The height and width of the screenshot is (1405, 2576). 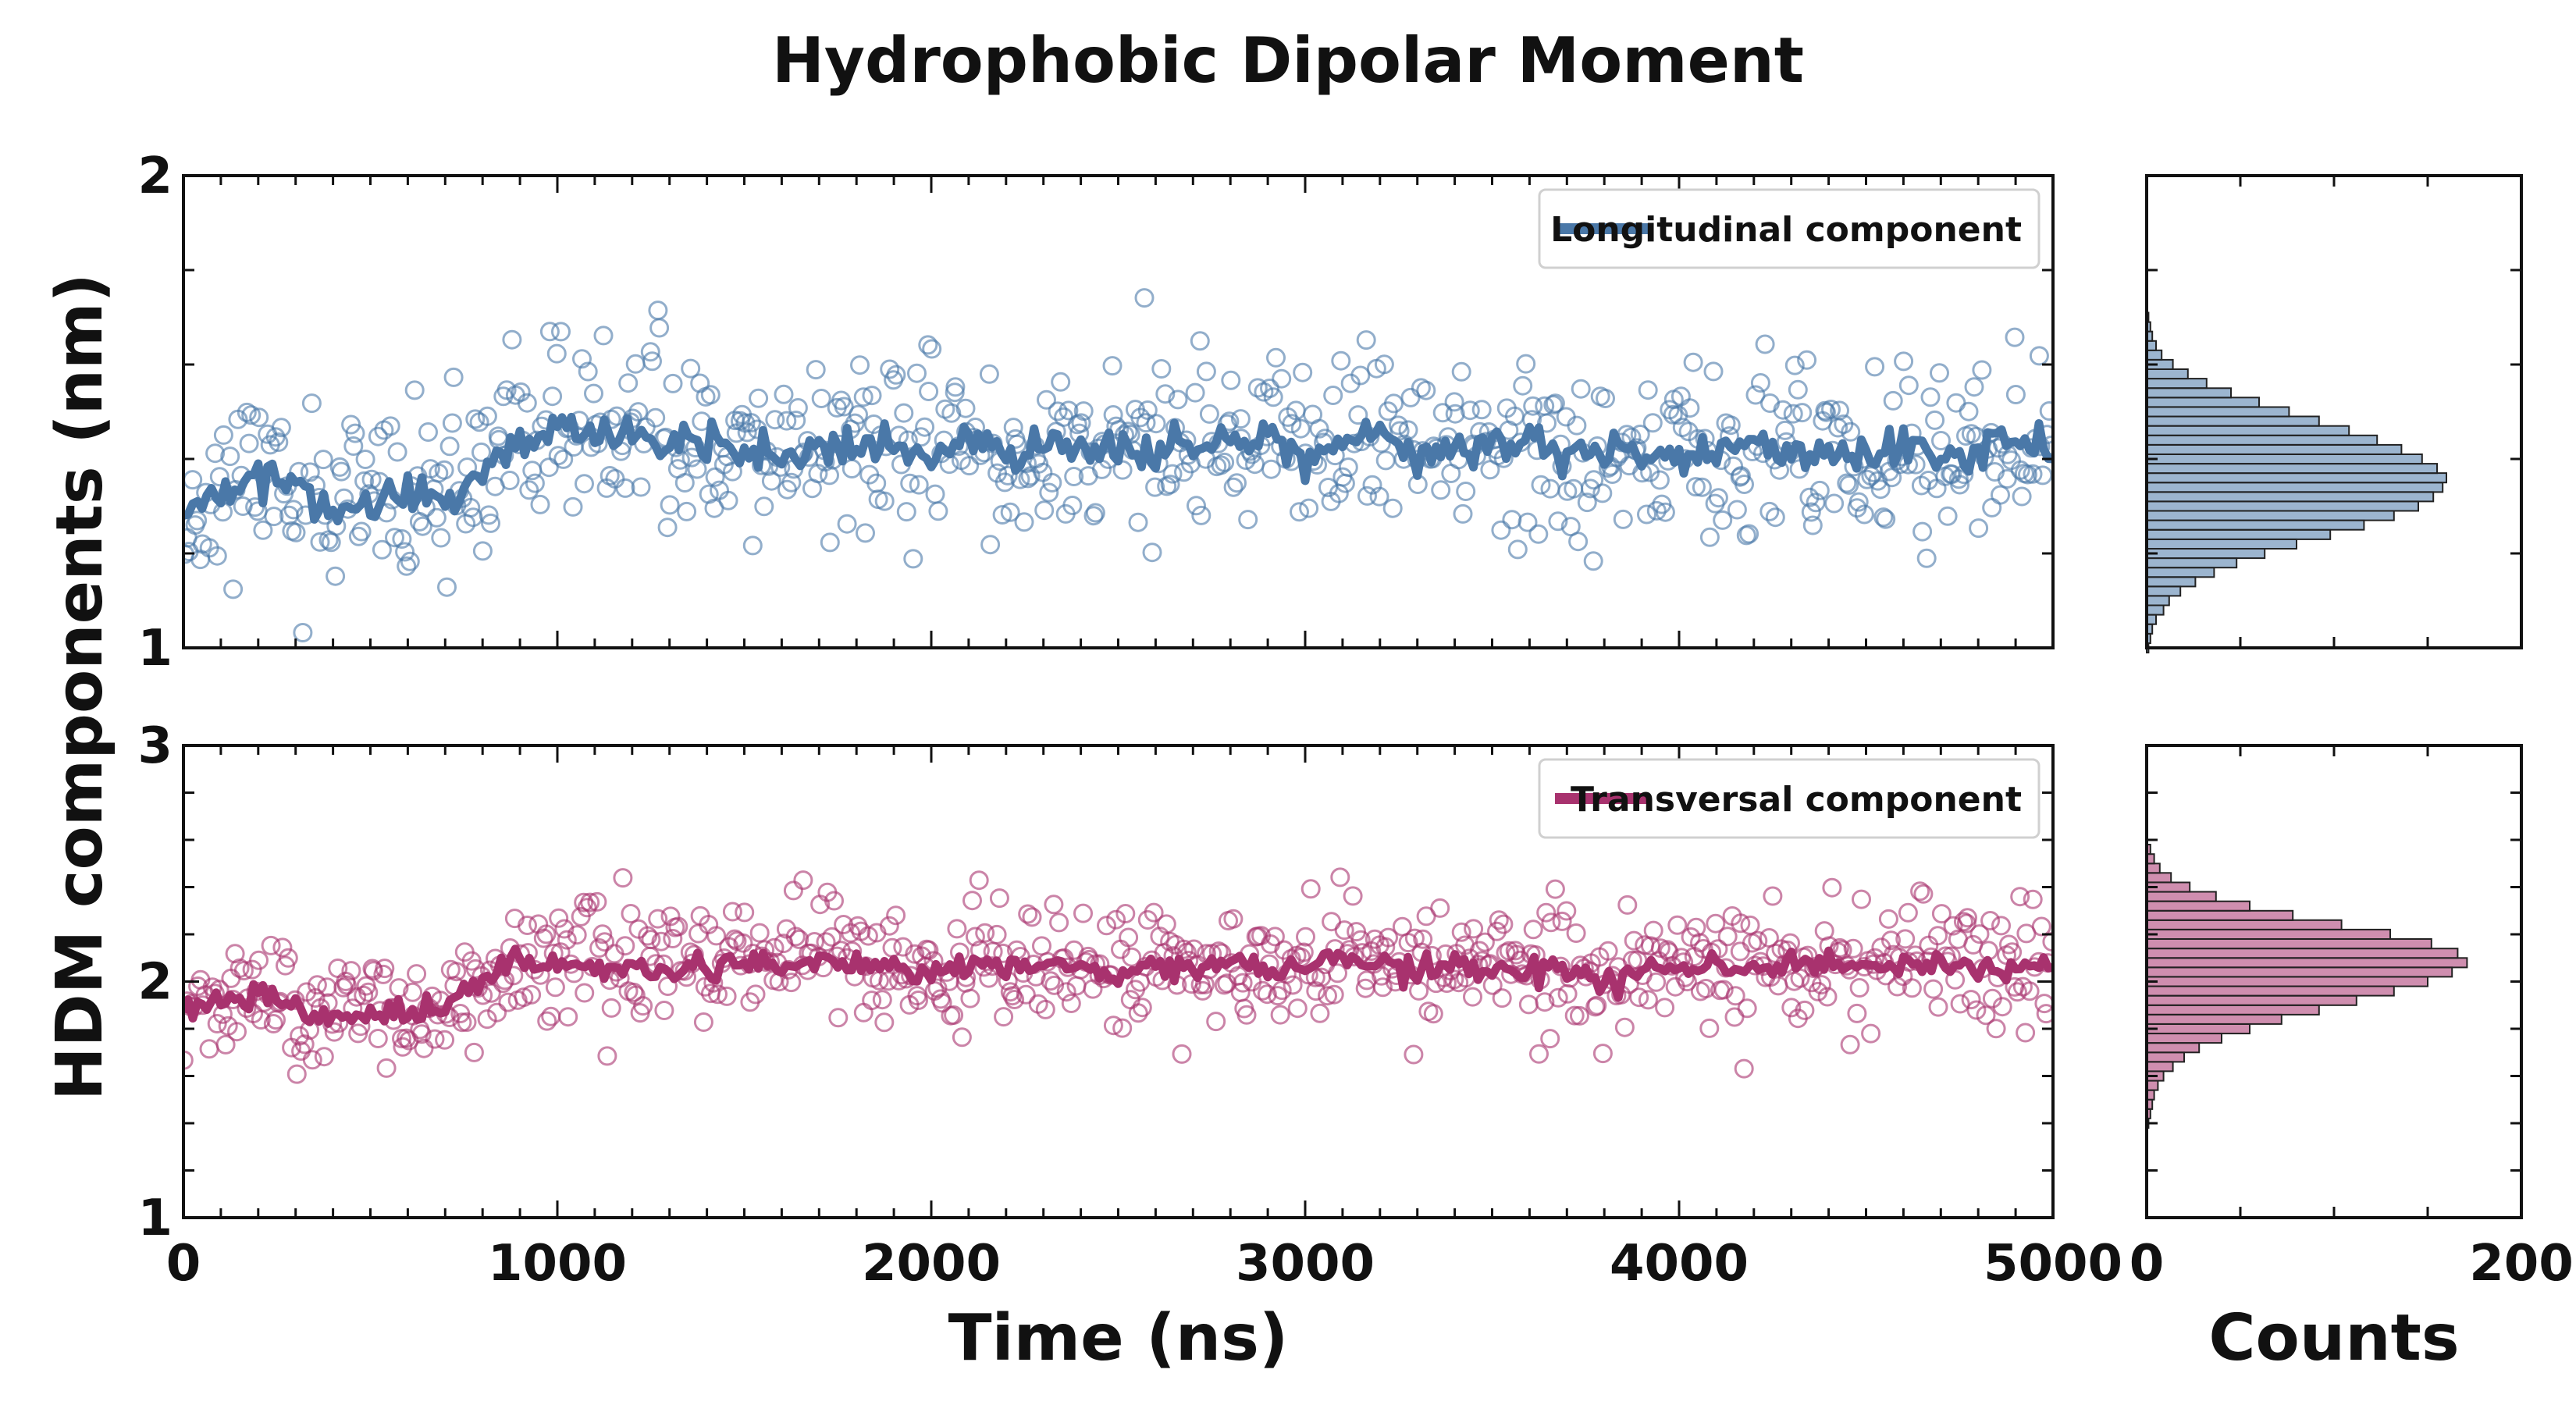 I want to click on x-tick-label: 5000, so click(x=2053, y=1264).